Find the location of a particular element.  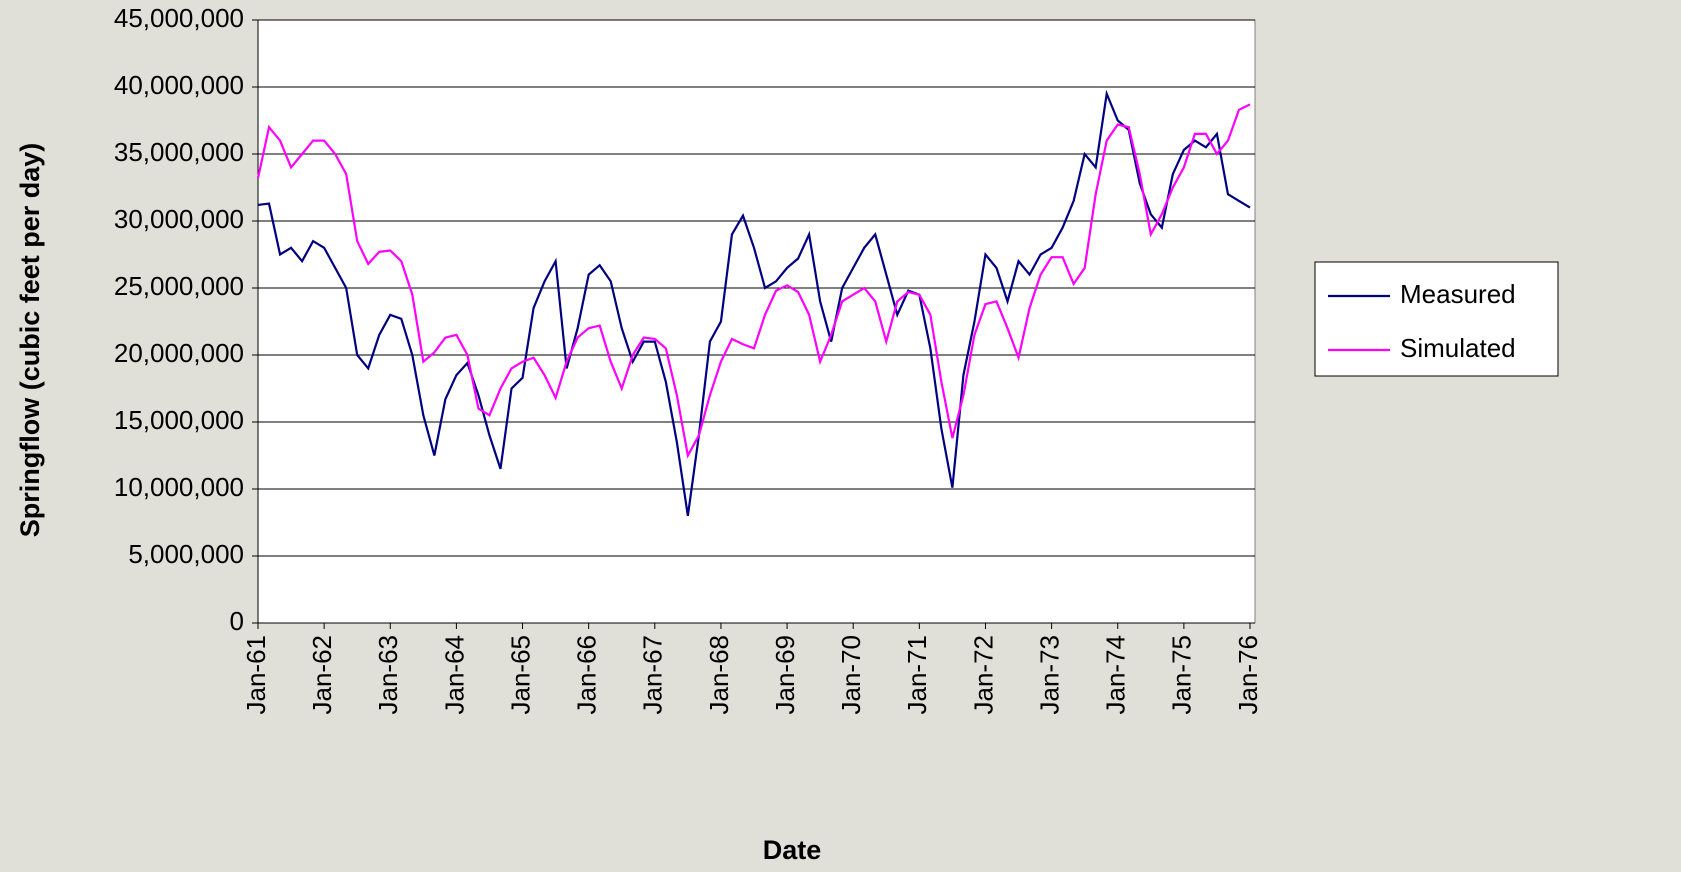

legend is located at coordinates (1436, 319).